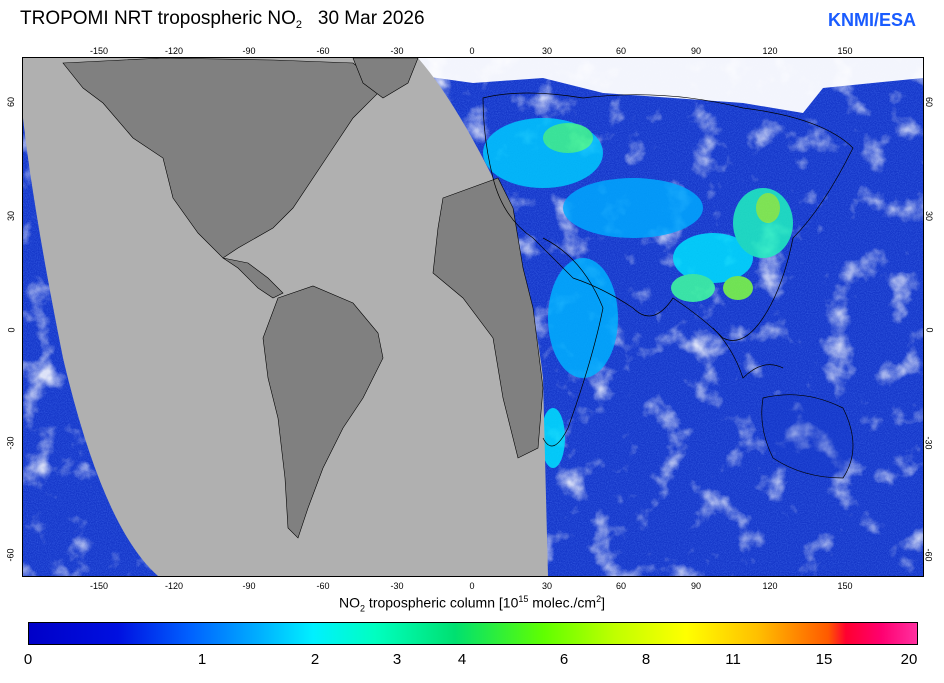  What do you see at coordinates (28, 659) in the screenshot?
I see `colorbar-label: 0` at bounding box center [28, 659].